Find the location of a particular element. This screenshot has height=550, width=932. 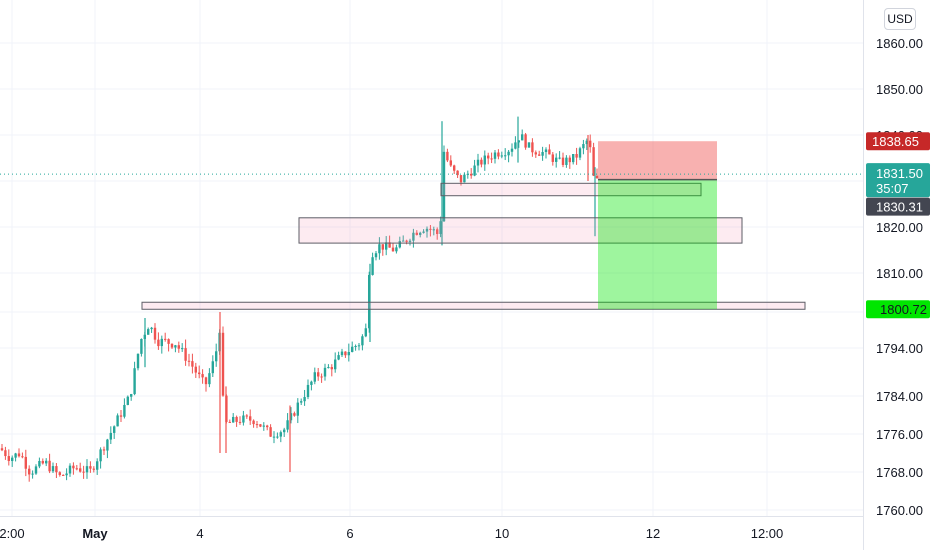

current-price-label is located at coordinates (898, 180).